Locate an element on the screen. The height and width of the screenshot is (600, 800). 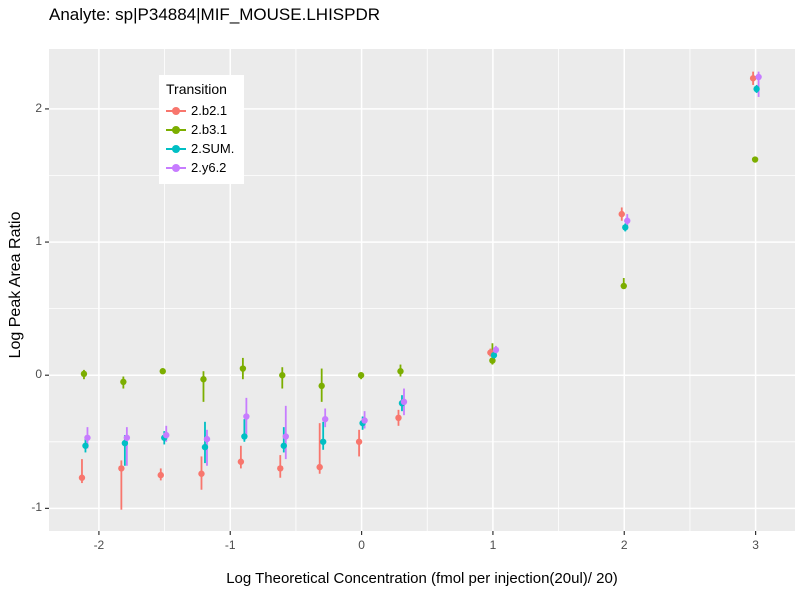
legend-item: 2.b3.1 is located at coordinates (200, 129).